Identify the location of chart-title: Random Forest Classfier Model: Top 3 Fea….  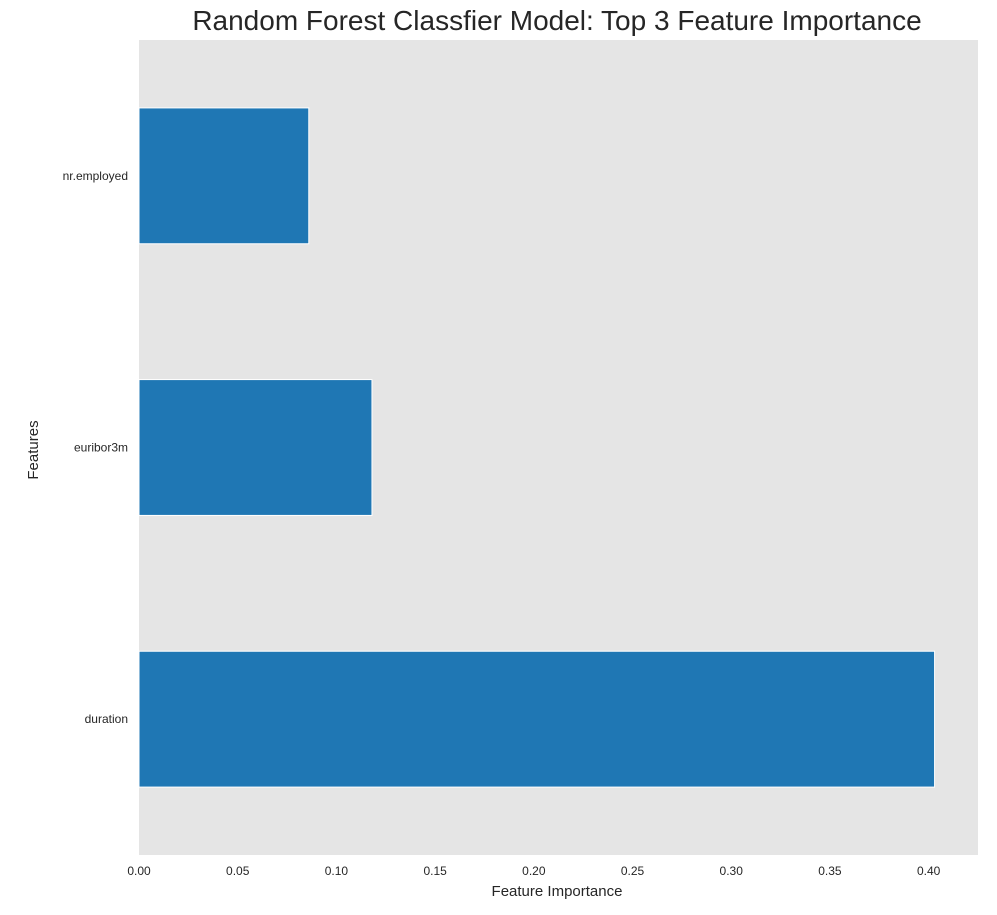
(556, 20).